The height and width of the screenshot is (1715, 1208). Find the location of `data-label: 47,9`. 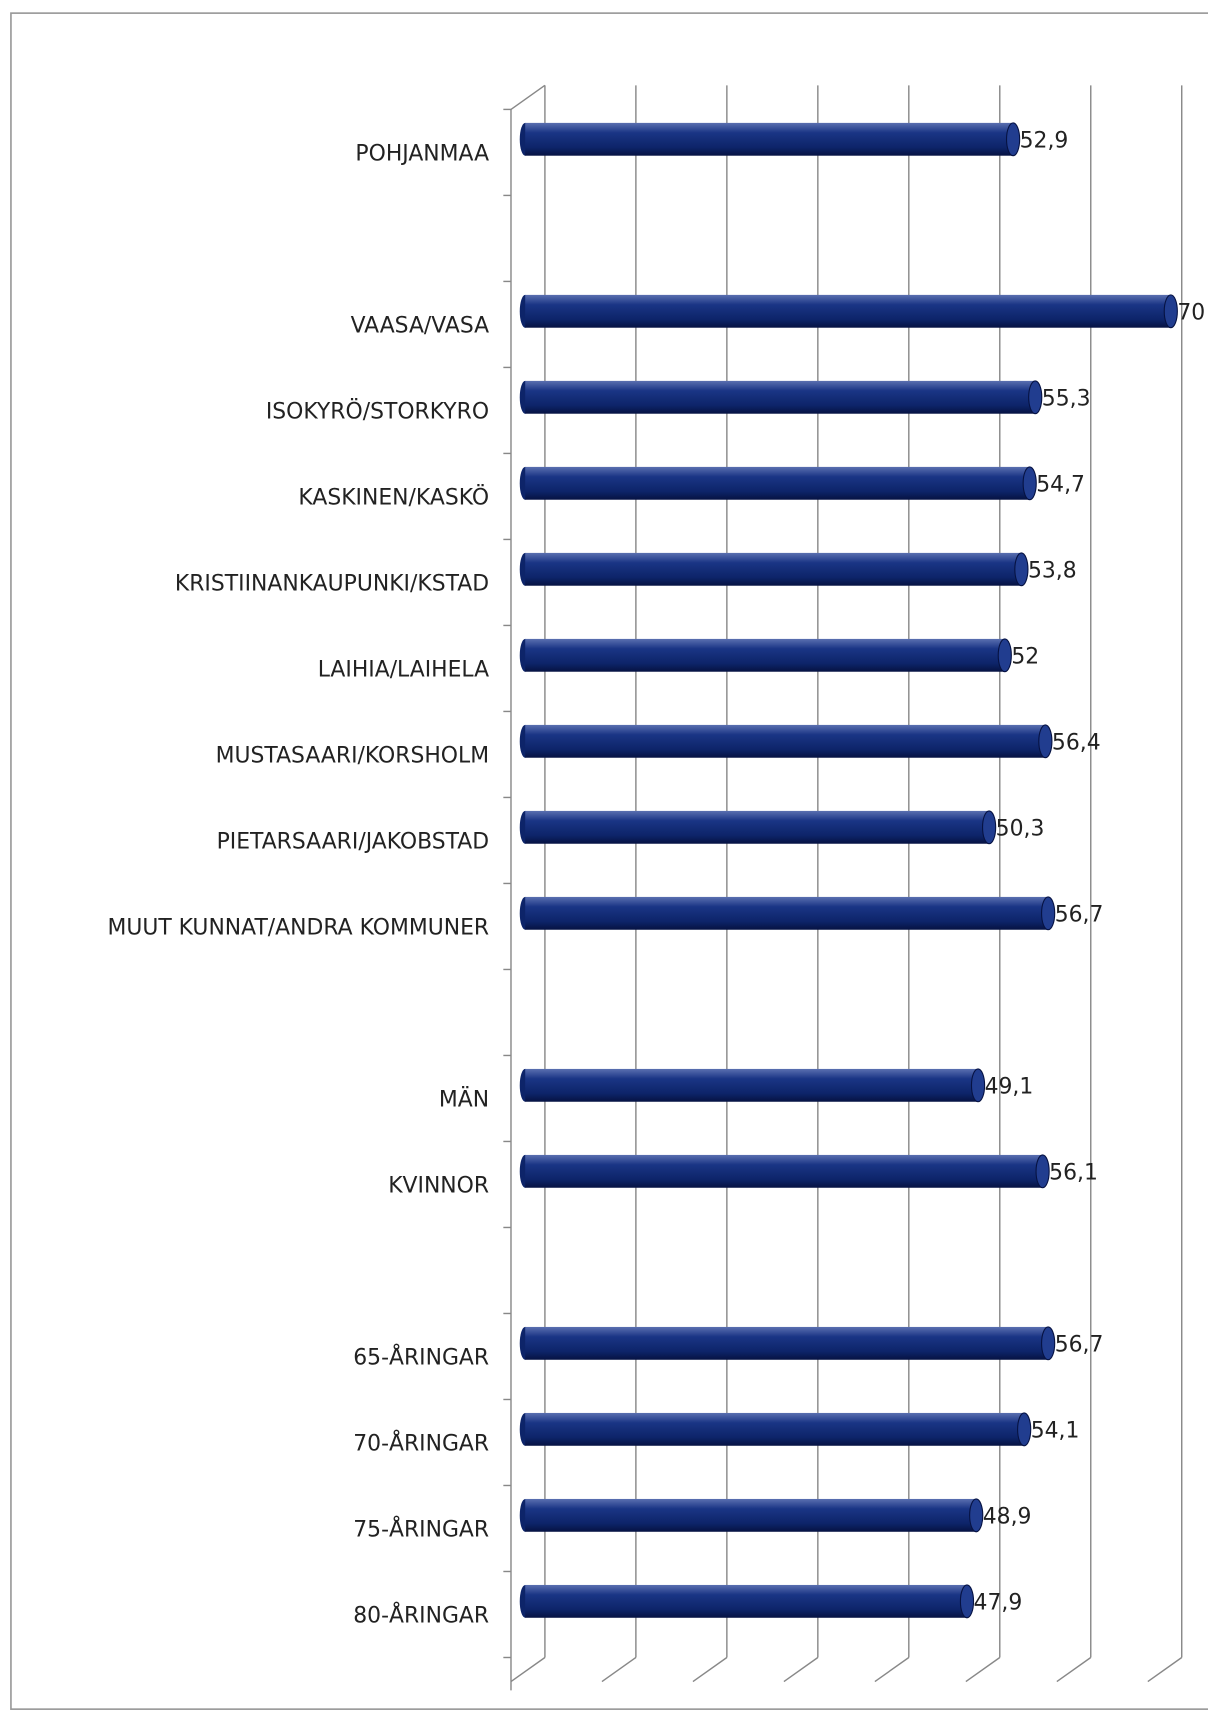

data-label: 47,9 is located at coordinates (998, 1603).